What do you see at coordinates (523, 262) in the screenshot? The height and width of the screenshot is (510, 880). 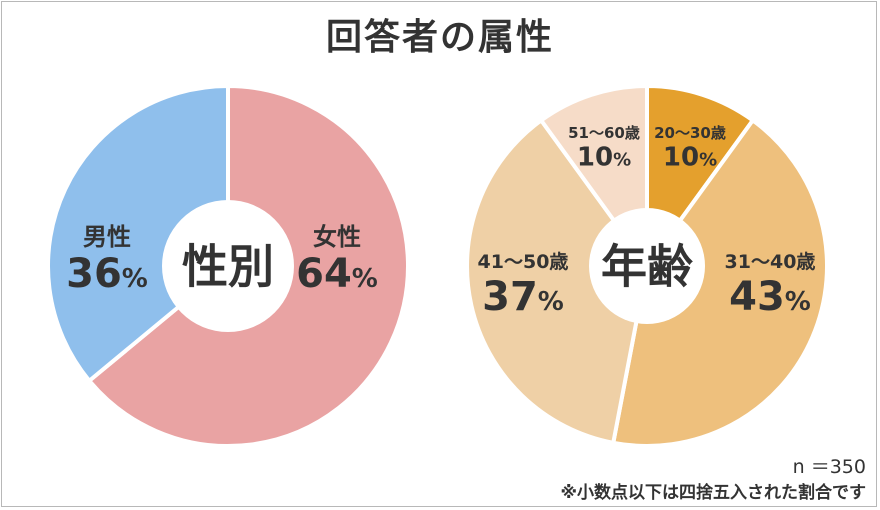 I see `slice-label: 41～50歳` at bounding box center [523, 262].